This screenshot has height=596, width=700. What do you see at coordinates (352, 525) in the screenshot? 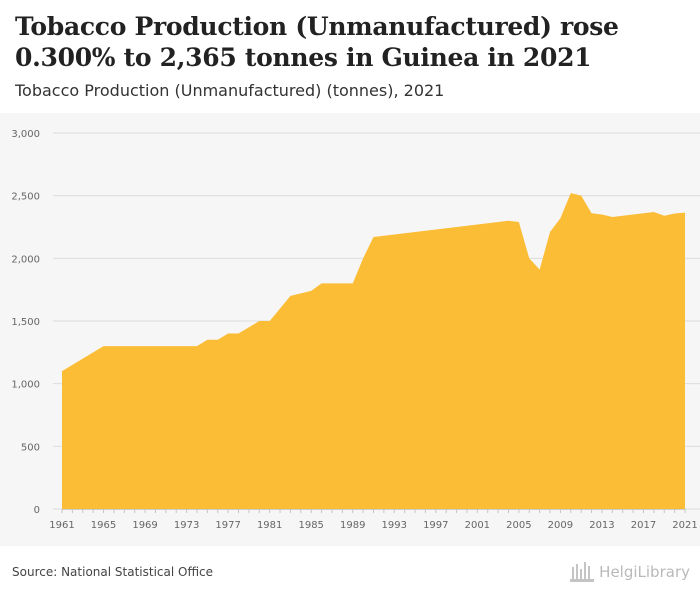
I see `x-tick-label: 1989` at bounding box center [352, 525].